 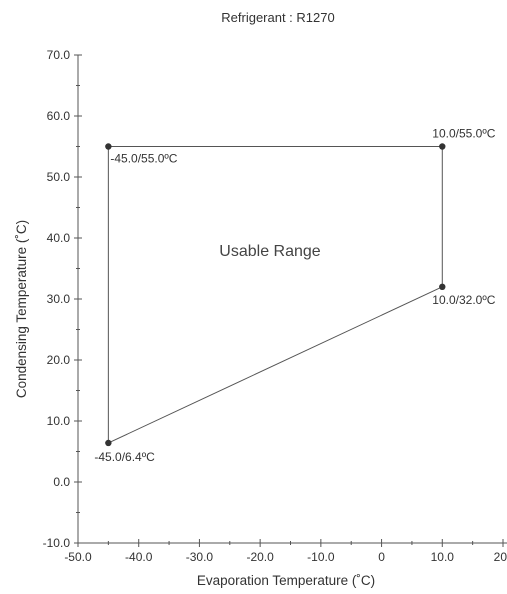 I want to click on x-tick-label: -20.0, so click(x=260, y=557).